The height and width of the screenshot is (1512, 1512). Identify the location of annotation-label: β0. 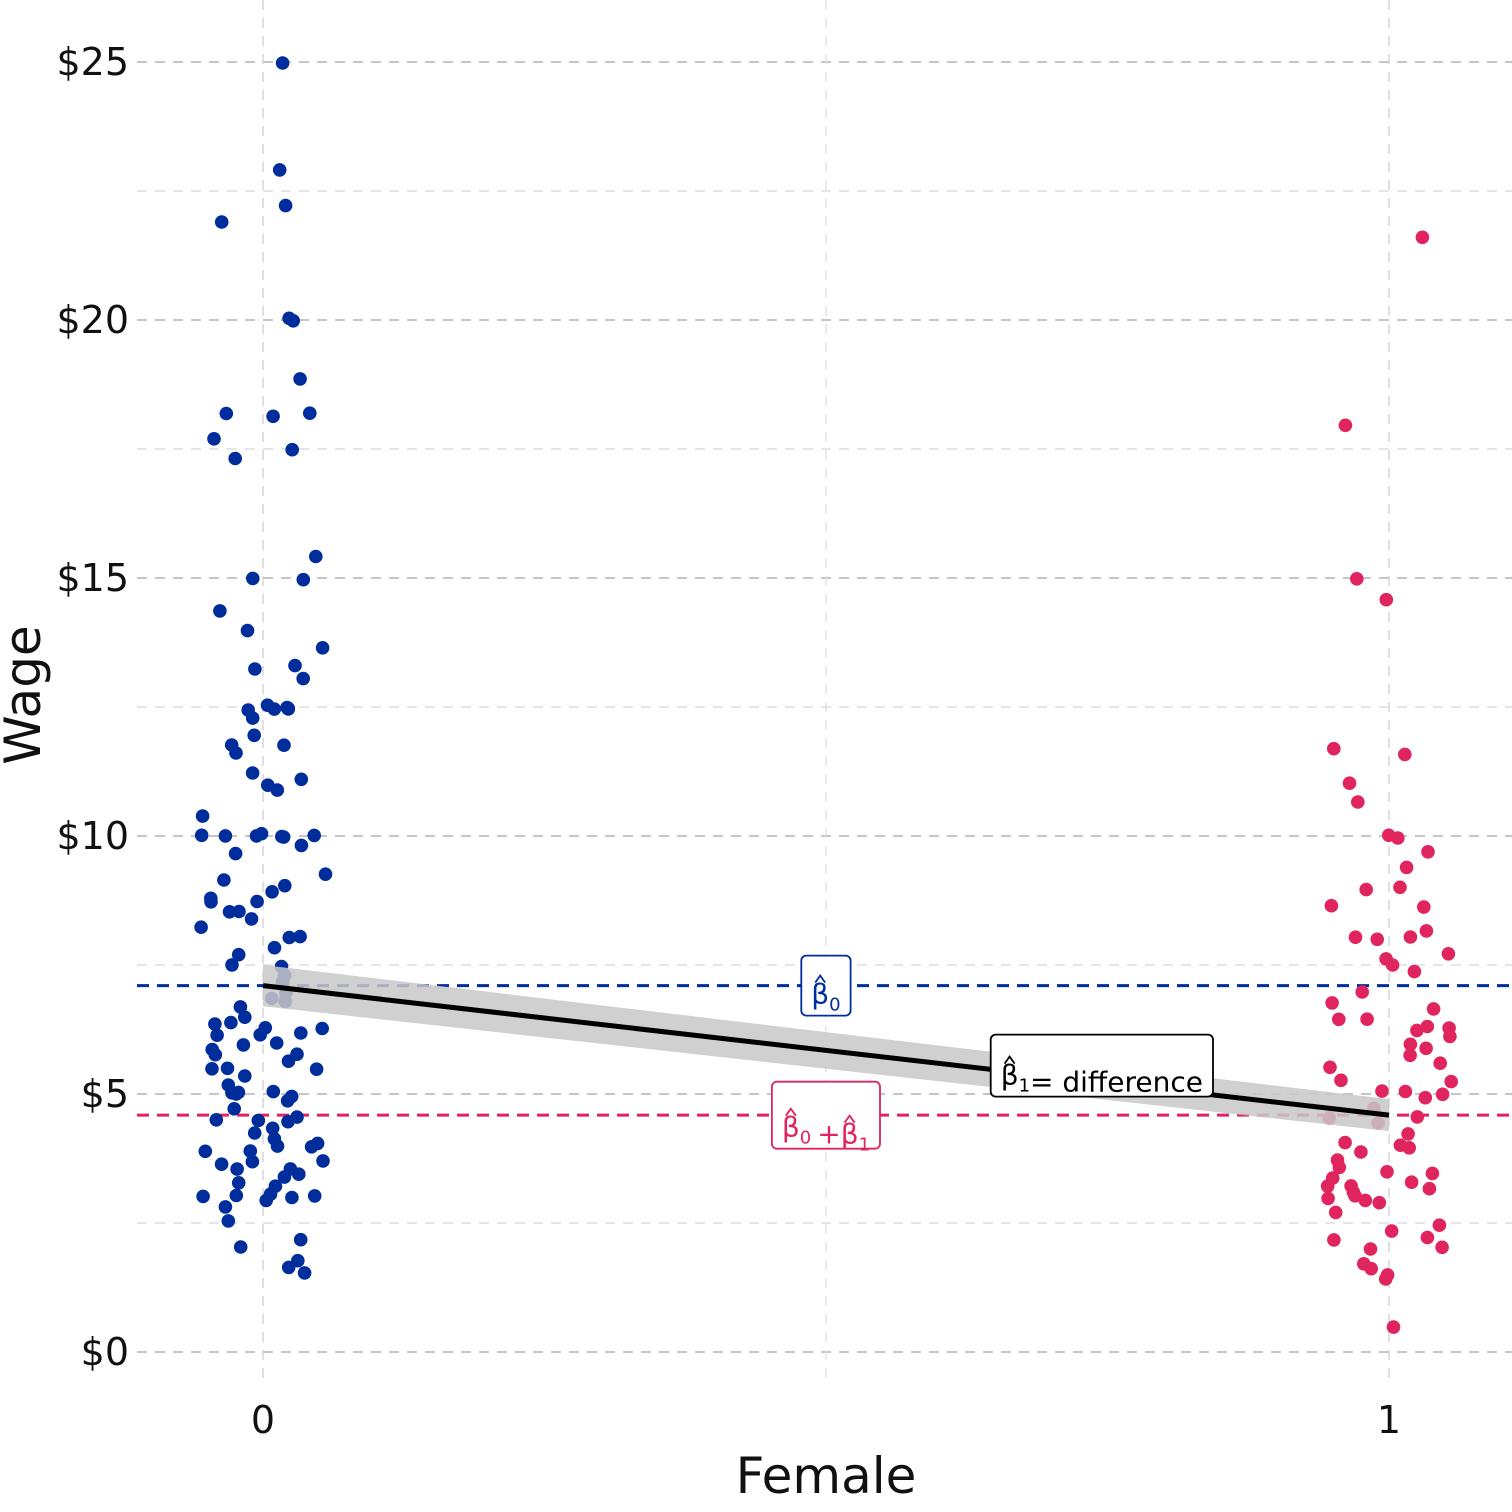
(826, 985).